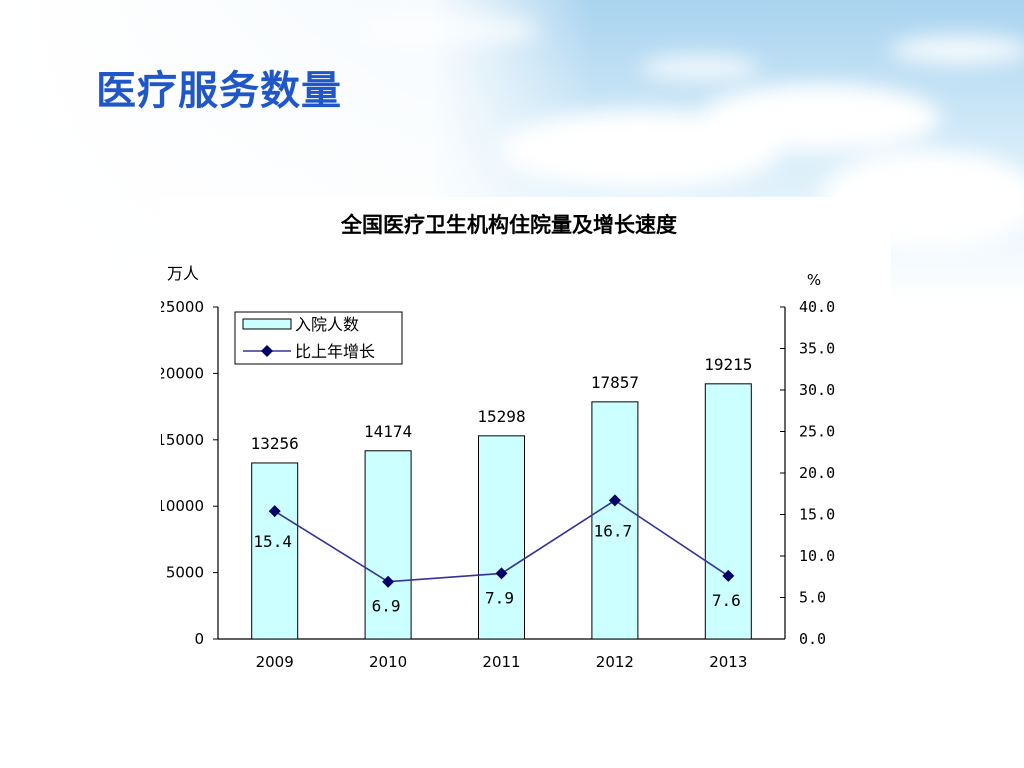 This screenshot has height=768, width=1024. I want to click on x-tick-label: 2011, so click(501, 662).